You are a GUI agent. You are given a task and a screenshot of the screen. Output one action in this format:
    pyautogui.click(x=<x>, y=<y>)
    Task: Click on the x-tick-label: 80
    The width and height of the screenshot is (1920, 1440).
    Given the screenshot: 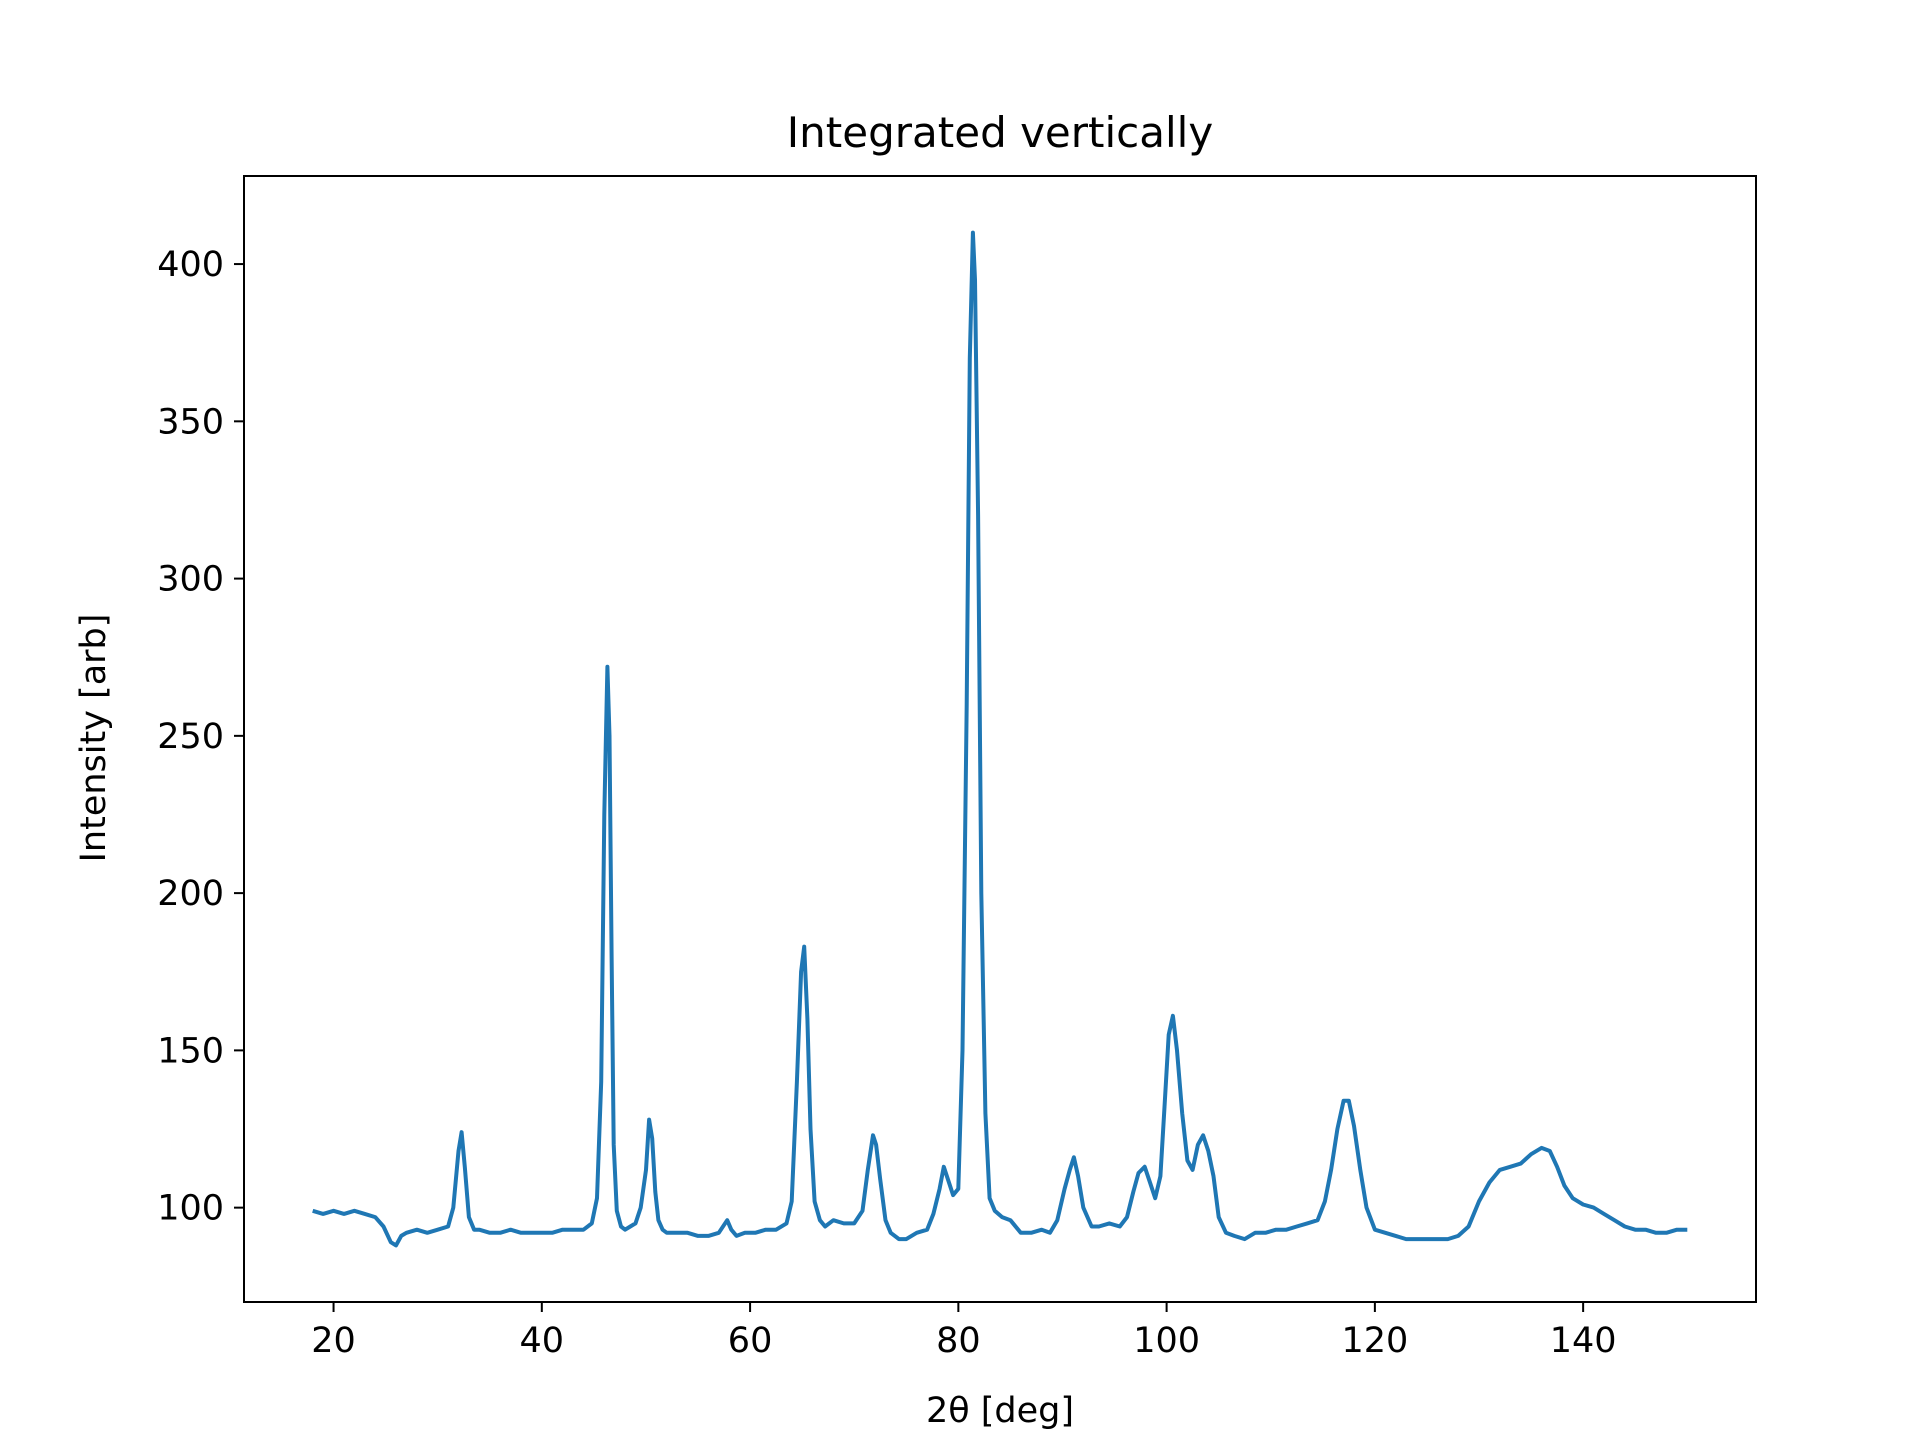 What is the action you would take?
    pyautogui.click(x=958, y=1341)
    